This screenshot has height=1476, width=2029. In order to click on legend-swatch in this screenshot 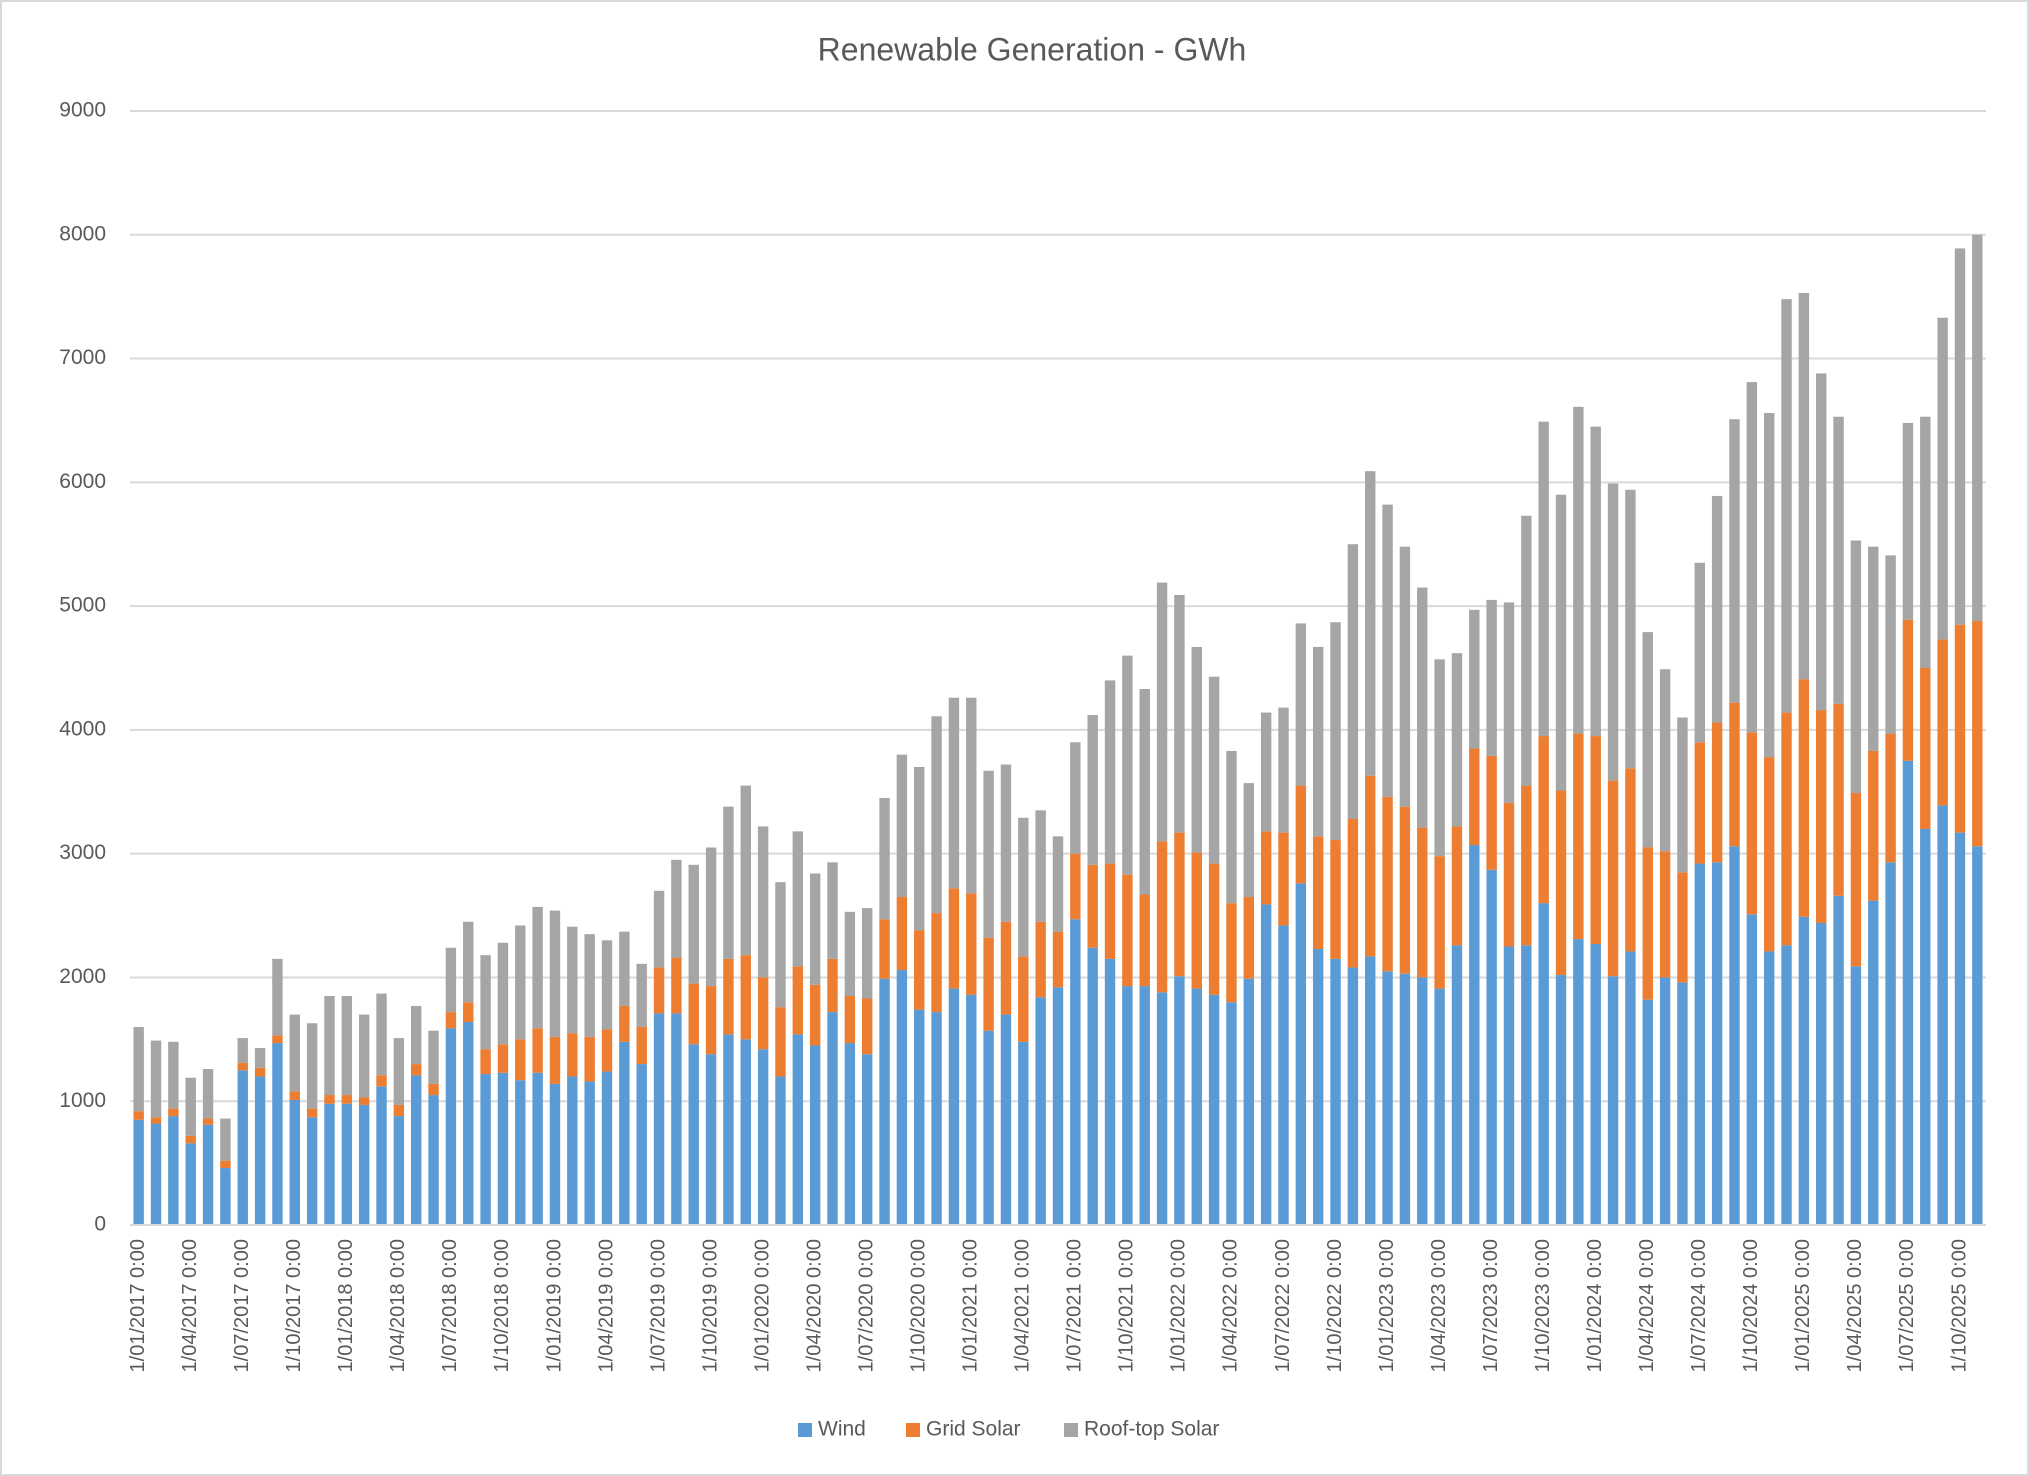, I will do `click(805, 1430)`.